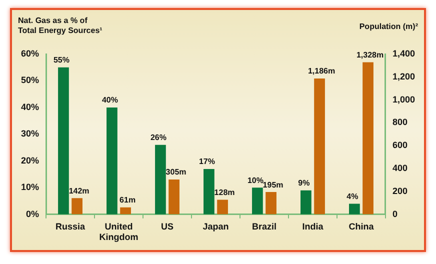  What do you see at coordinates (352, 196) in the screenshot?
I see `data-label: 4%` at bounding box center [352, 196].